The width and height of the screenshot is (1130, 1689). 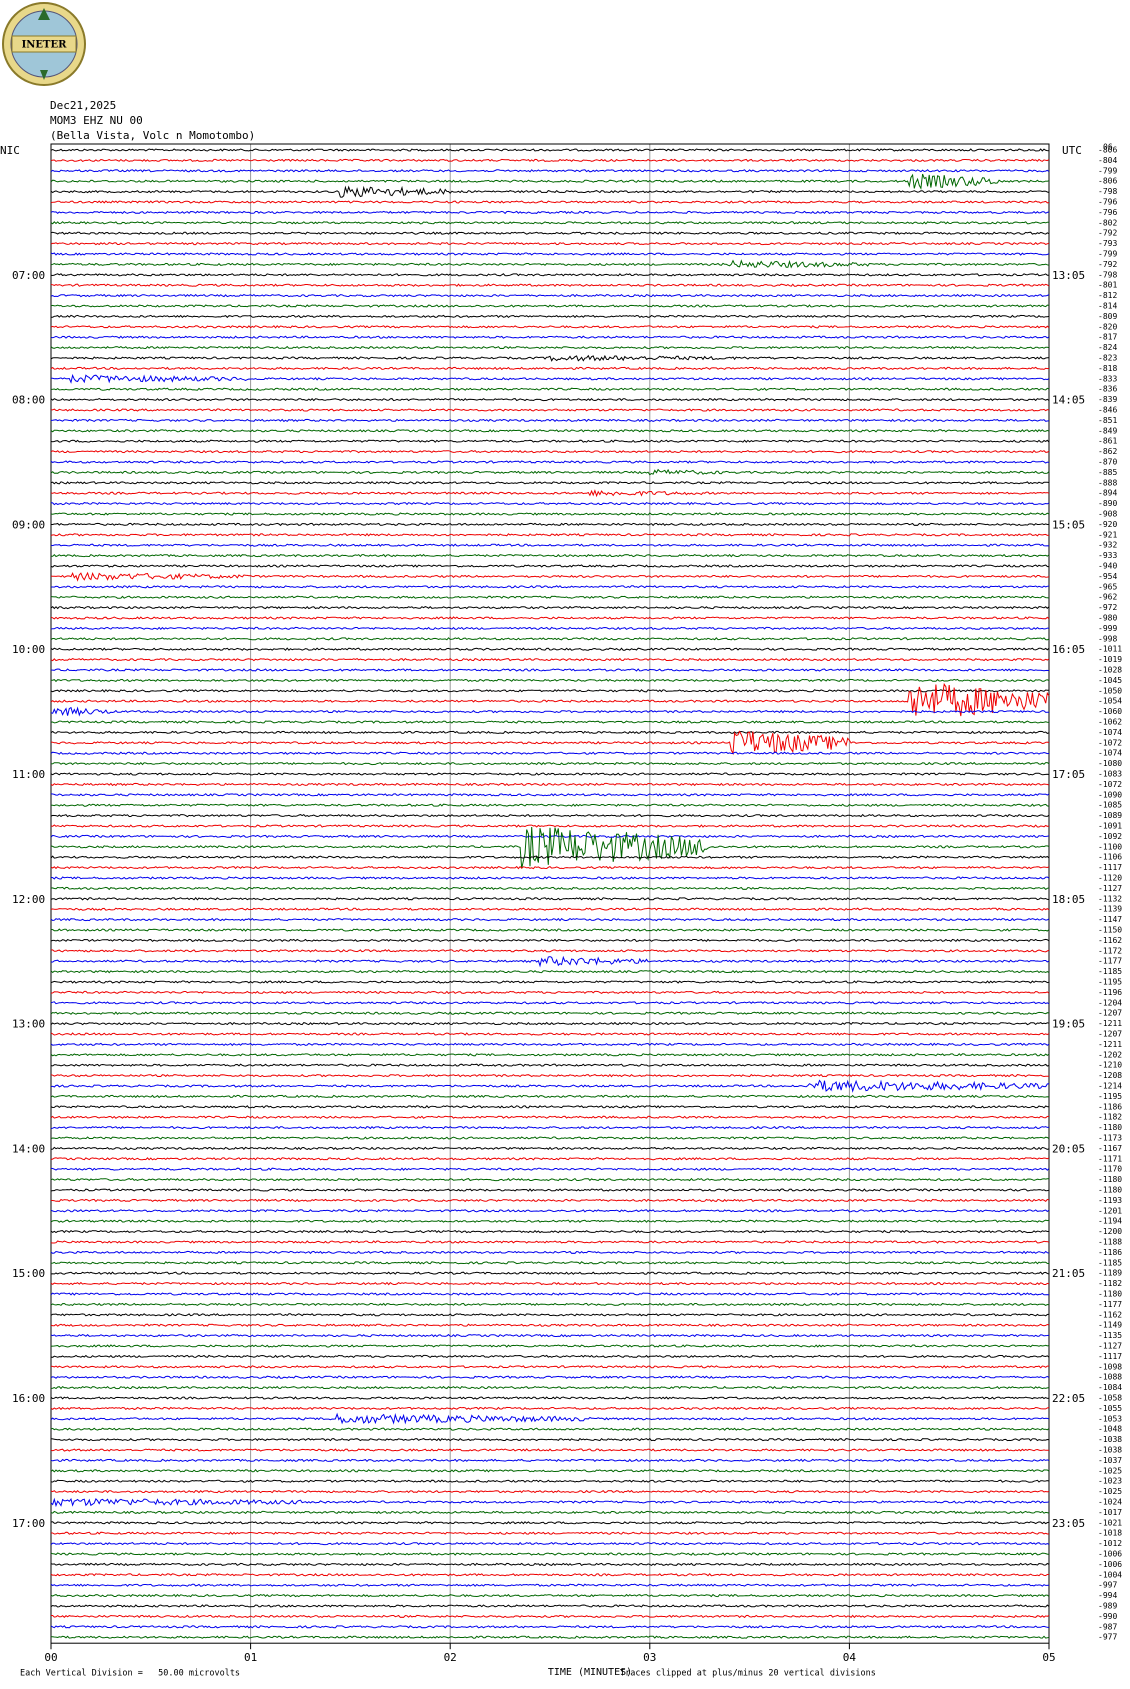 I want to click on row-offset: -1182, so click(x=1110, y=1117).